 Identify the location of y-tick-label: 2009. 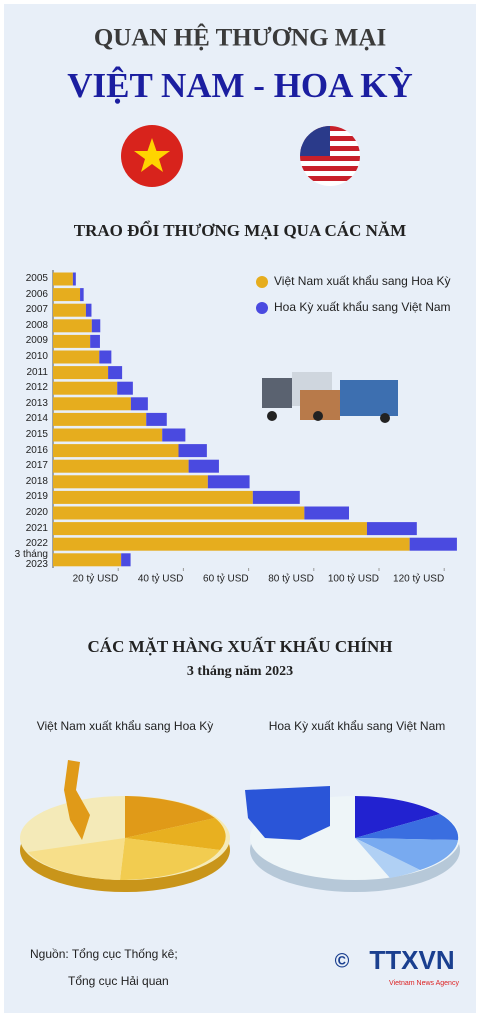
(36, 341).